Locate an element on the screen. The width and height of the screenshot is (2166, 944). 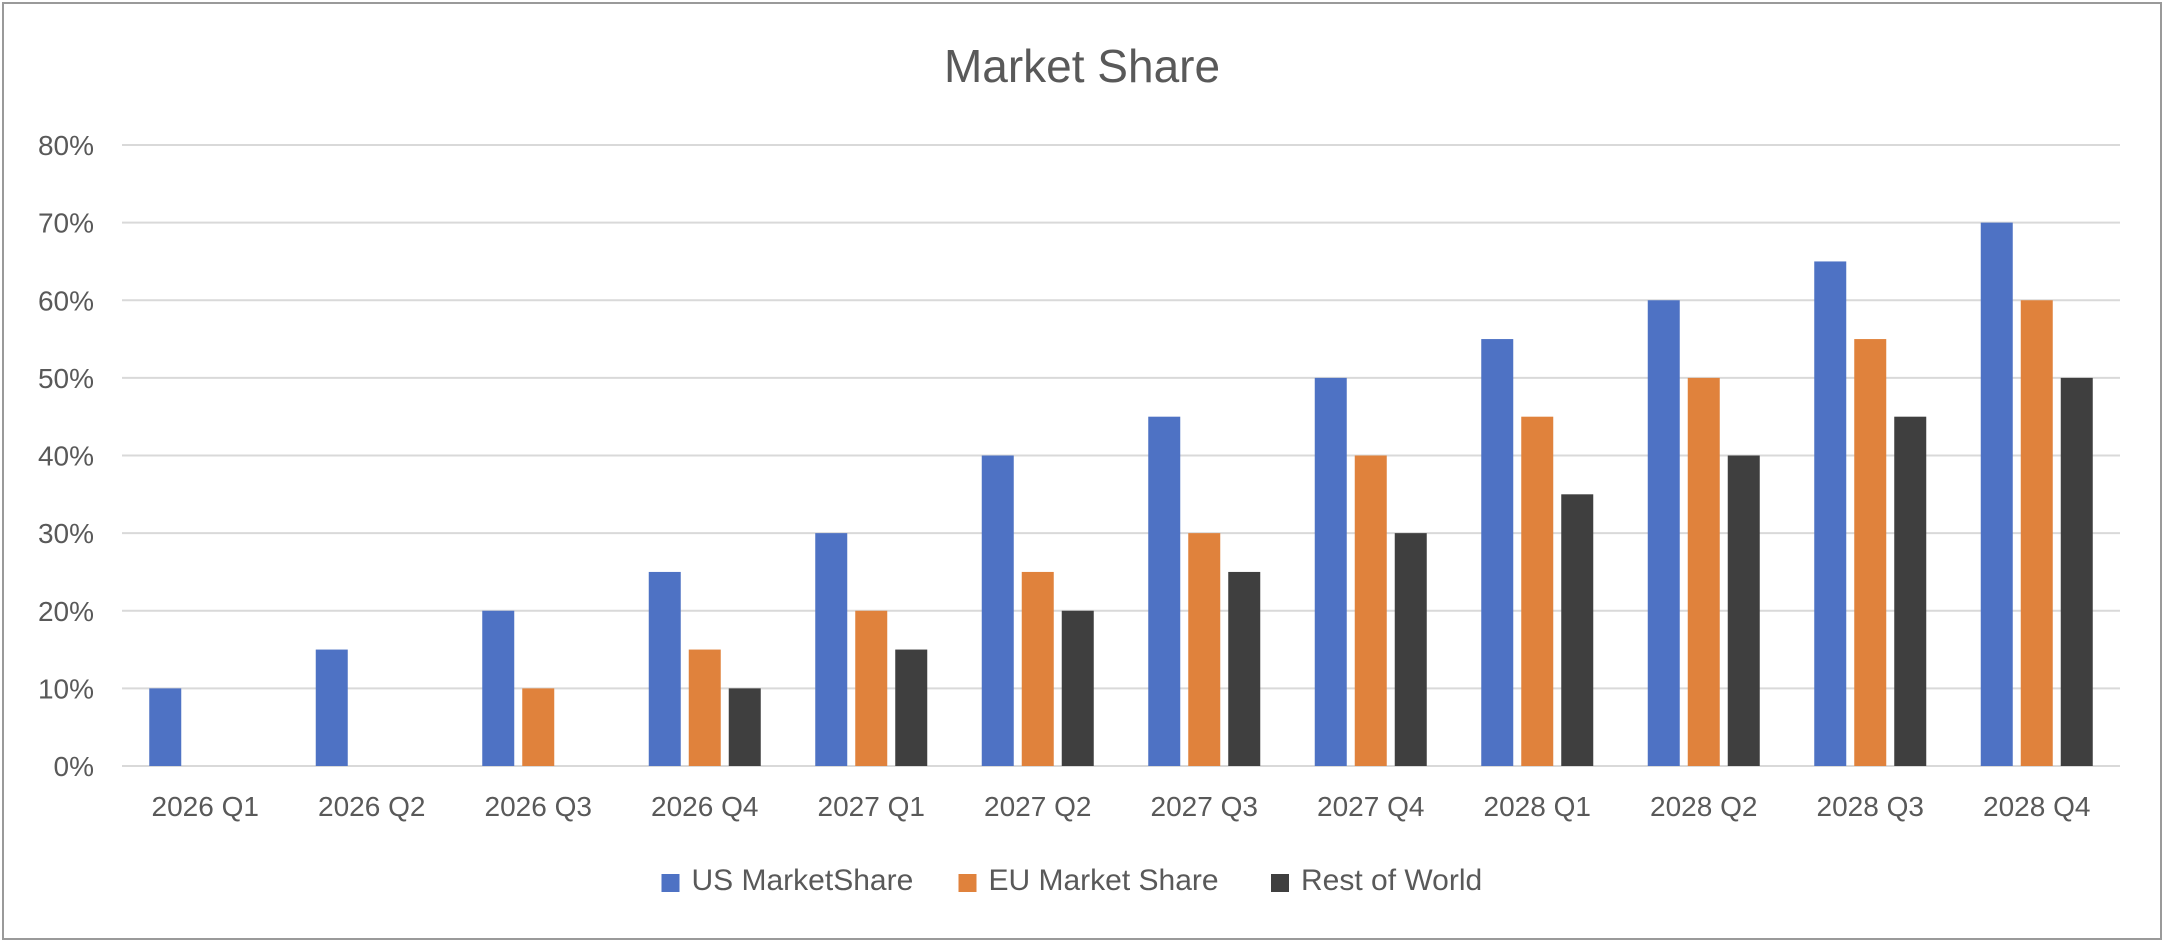
legend-label: Rest of World is located at coordinates (1391, 880).